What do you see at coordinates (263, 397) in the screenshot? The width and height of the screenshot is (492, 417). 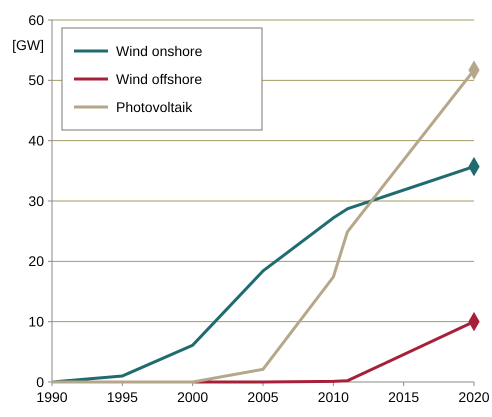 I see `x-tick-label: 2005` at bounding box center [263, 397].